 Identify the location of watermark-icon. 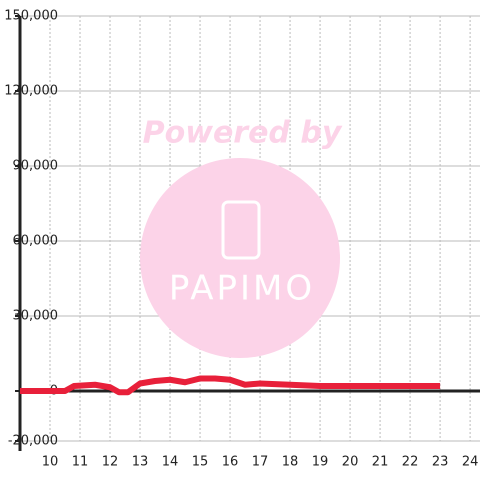
(241, 230).